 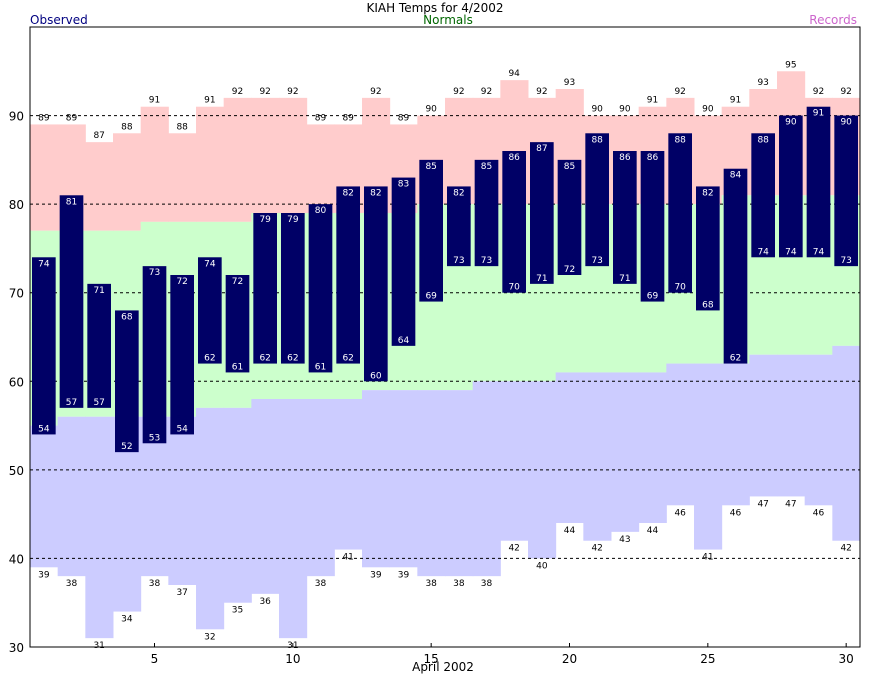 What do you see at coordinates (16, 382) in the screenshot?
I see `y-axis: 30 40 50 60 70 80 90` at bounding box center [16, 382].